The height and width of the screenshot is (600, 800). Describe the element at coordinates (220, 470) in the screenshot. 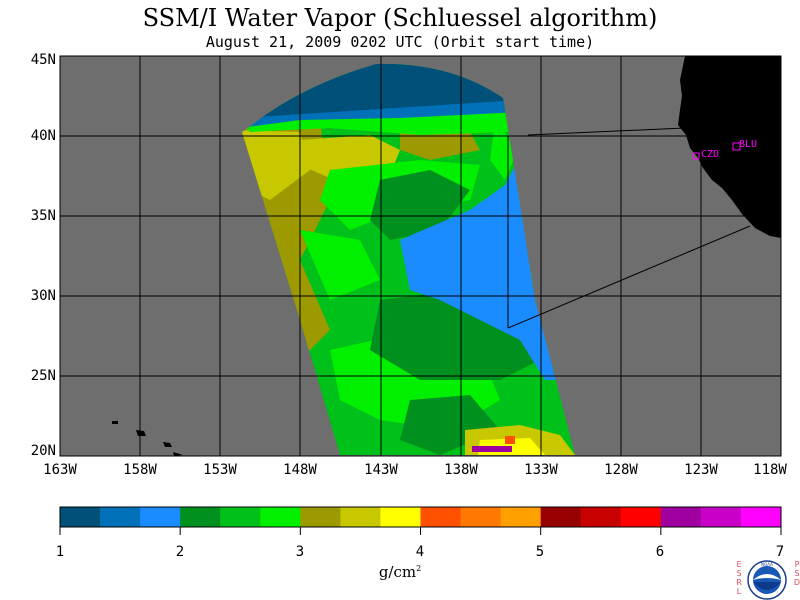

I see `lon-label: 153W` at that location.